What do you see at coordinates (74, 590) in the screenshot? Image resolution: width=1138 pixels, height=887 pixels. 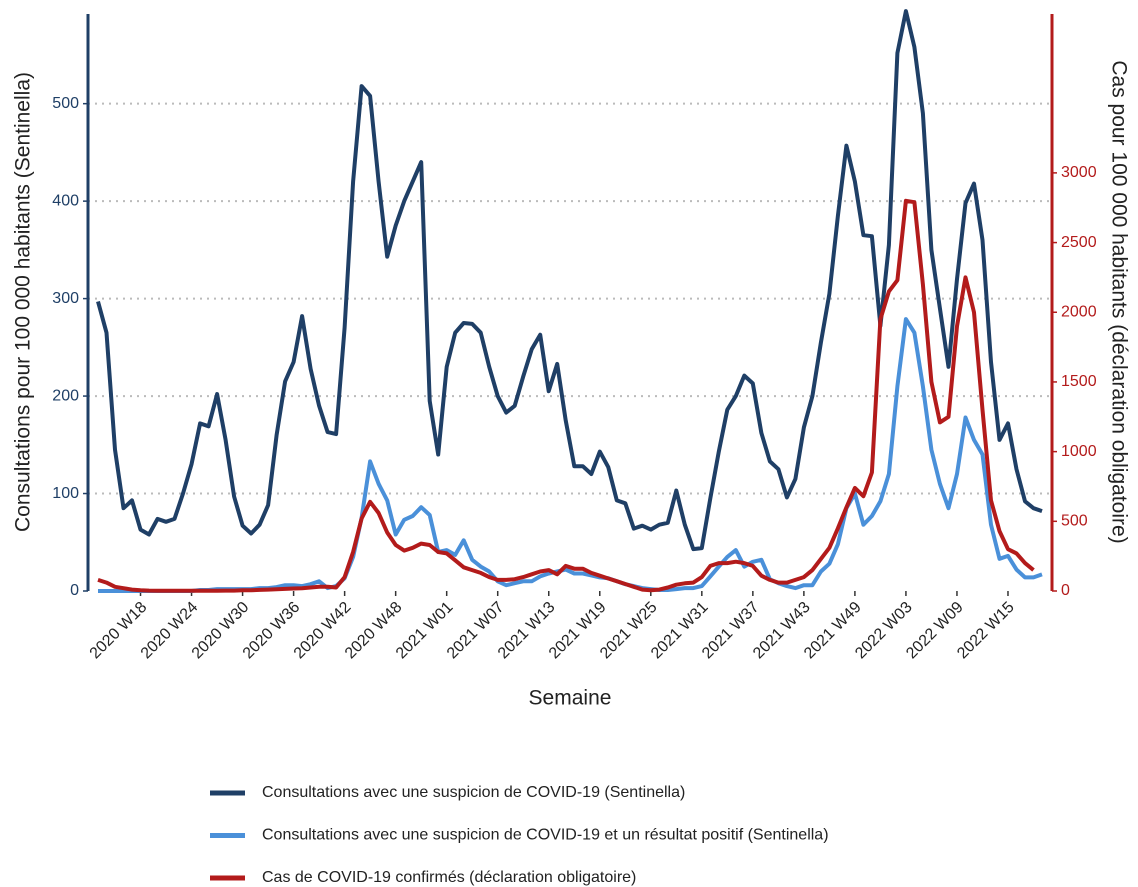 I see `y-tick-label: 0` at bounding box center [74, 590].